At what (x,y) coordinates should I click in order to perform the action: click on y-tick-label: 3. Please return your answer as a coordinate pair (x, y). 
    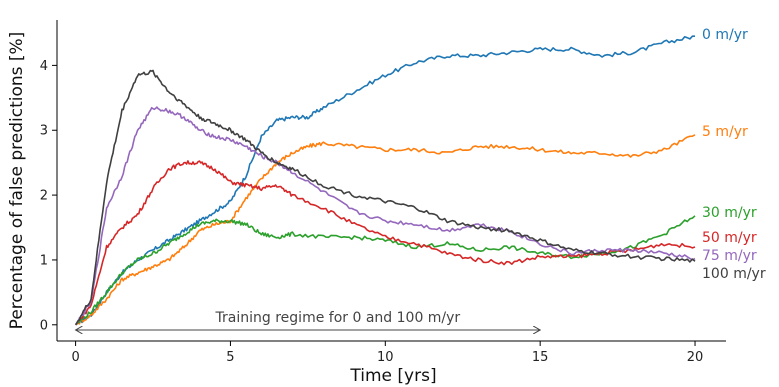
    Looking at the image, I should click on (44, 131).